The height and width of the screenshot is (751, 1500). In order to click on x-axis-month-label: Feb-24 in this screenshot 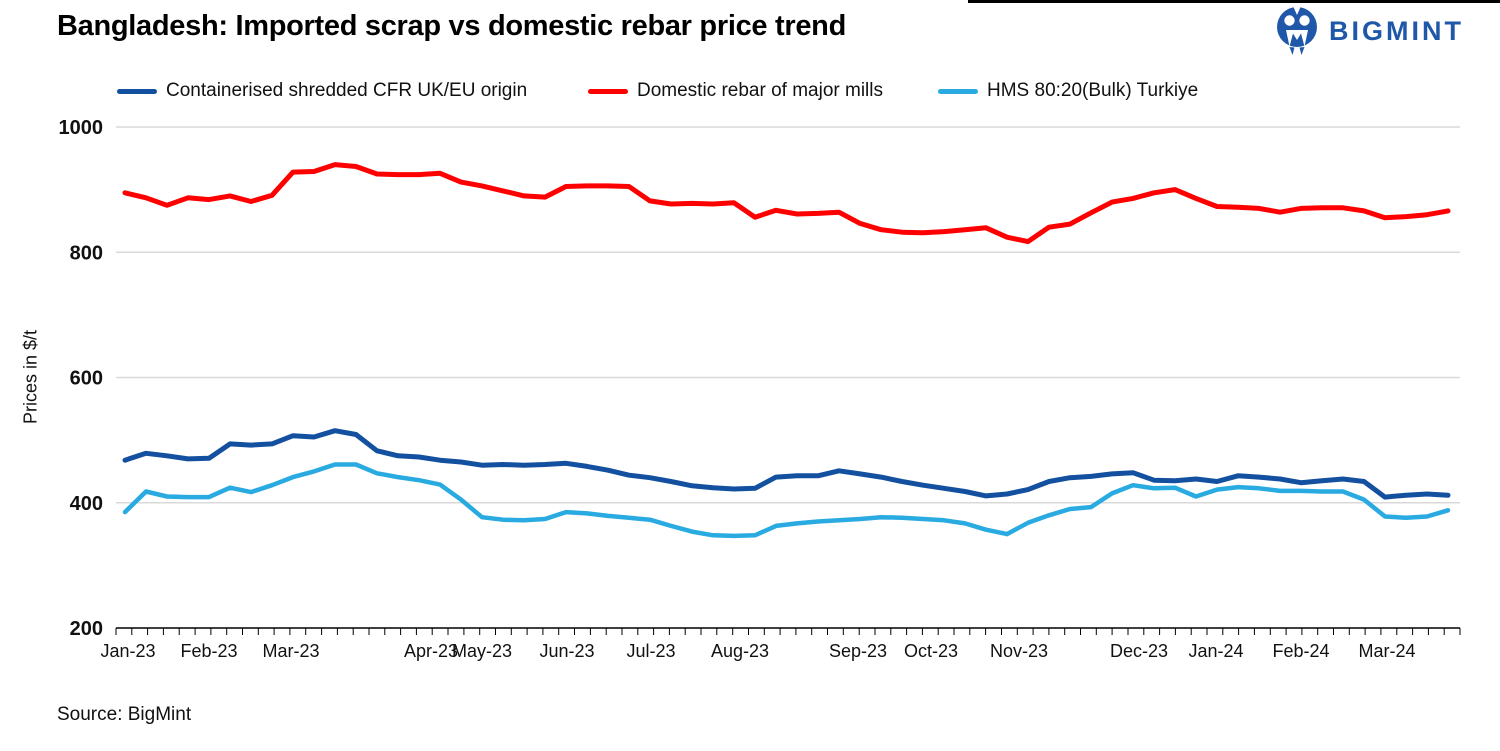, I will do `click(1300, 651)`.